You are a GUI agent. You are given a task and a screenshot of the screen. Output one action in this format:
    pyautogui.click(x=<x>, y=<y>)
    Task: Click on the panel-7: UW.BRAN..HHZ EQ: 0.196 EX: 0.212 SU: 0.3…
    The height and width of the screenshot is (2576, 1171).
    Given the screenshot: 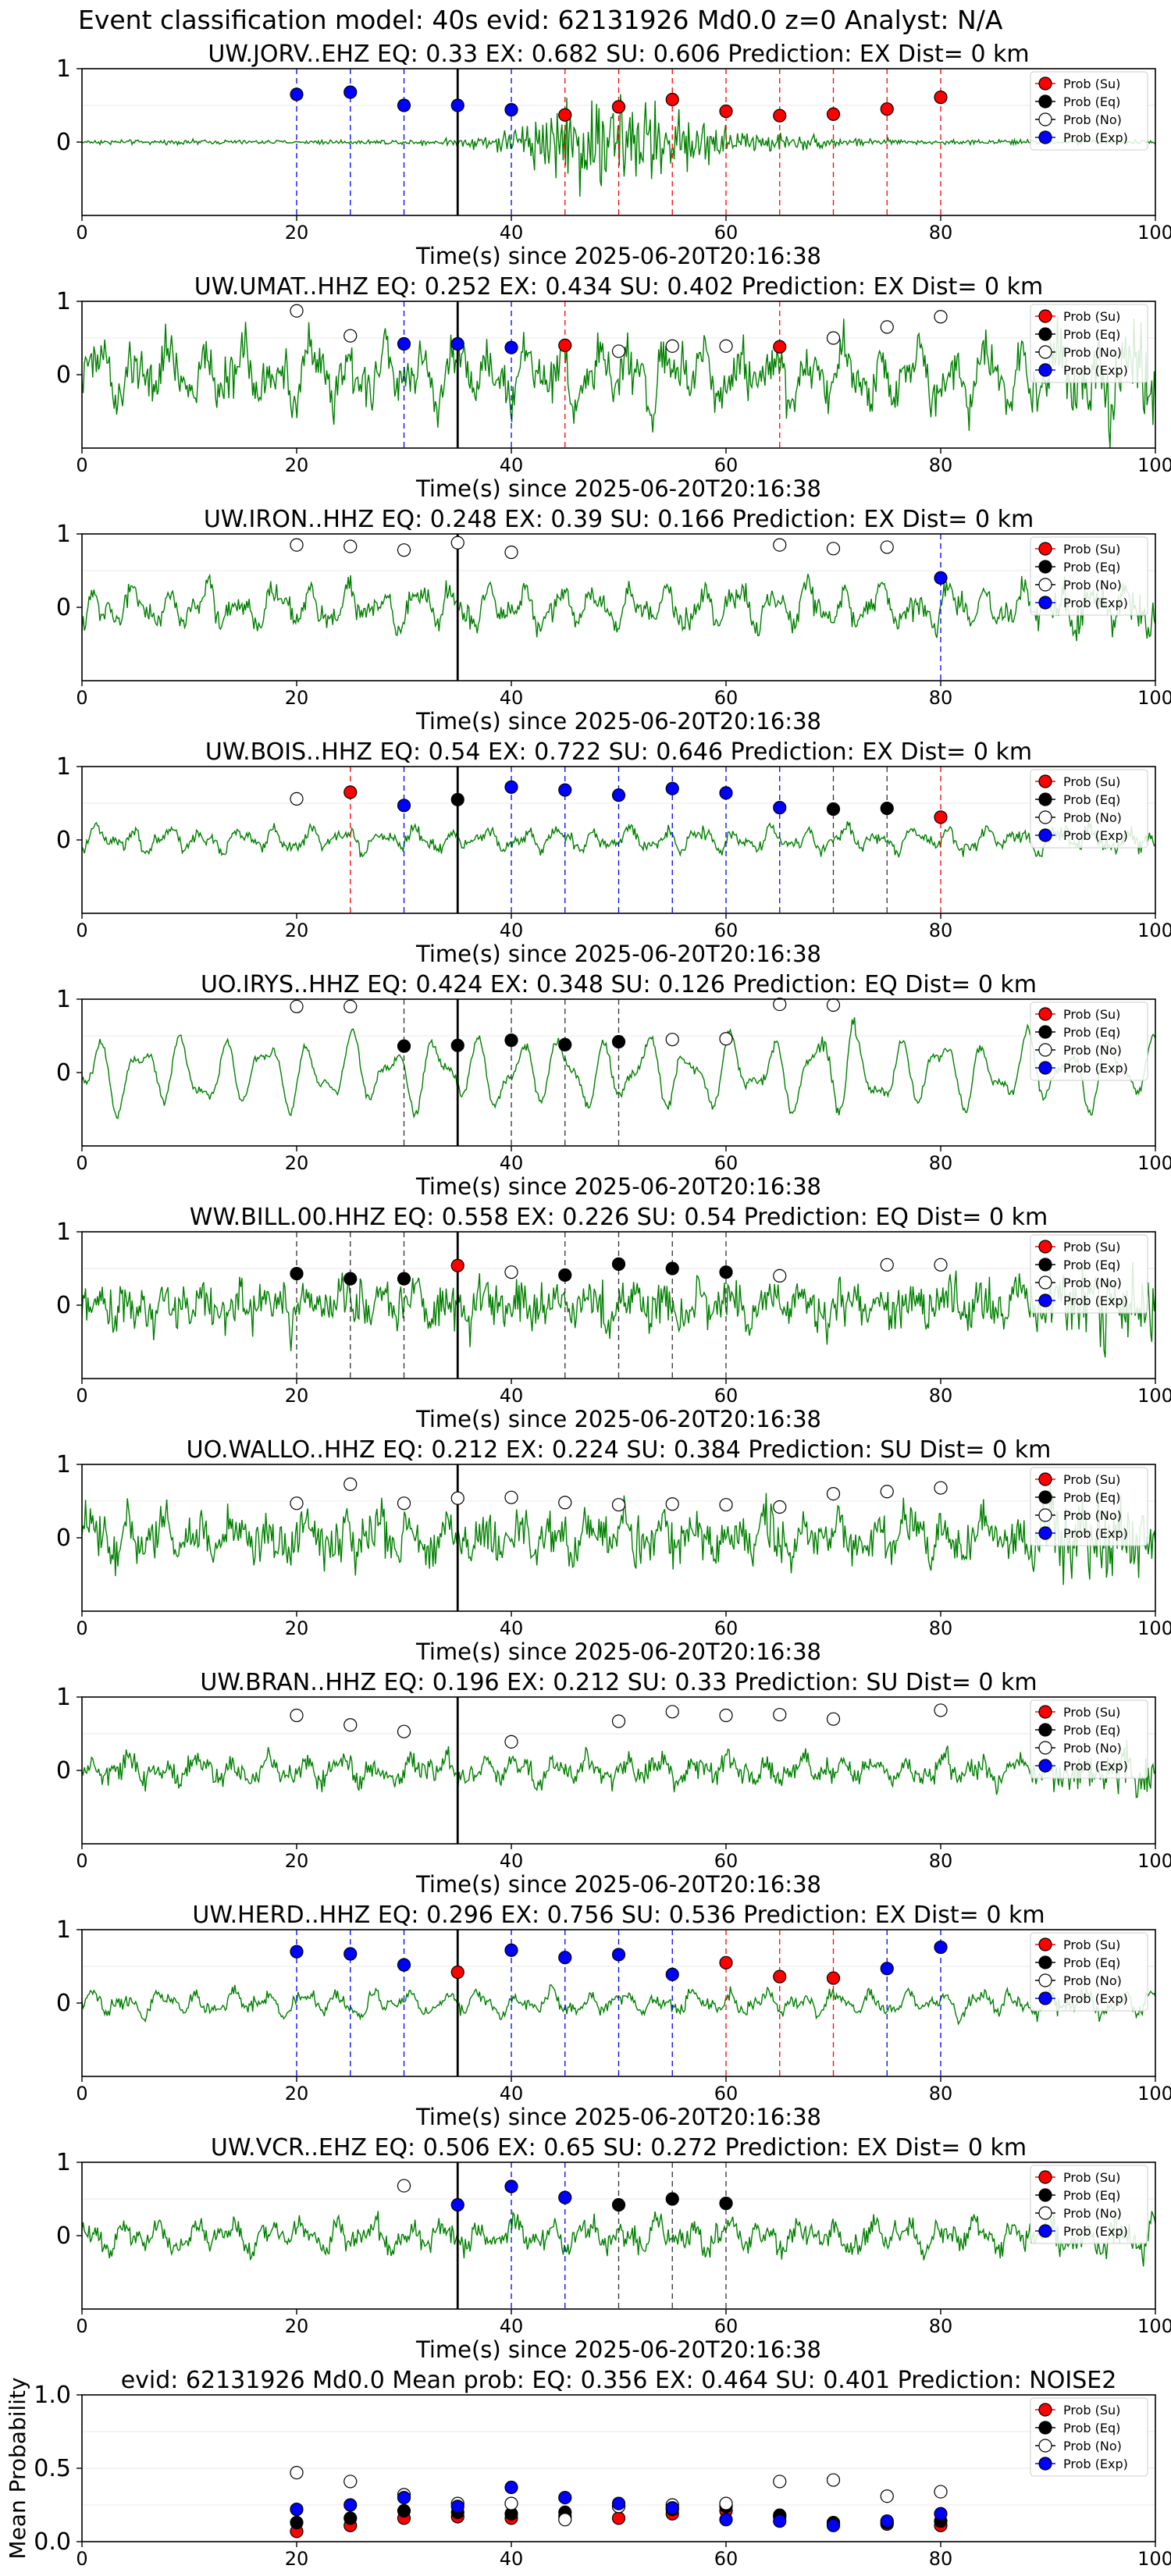 What is the action you would take?
    pyautogui.click(x=613, y=1783)
    